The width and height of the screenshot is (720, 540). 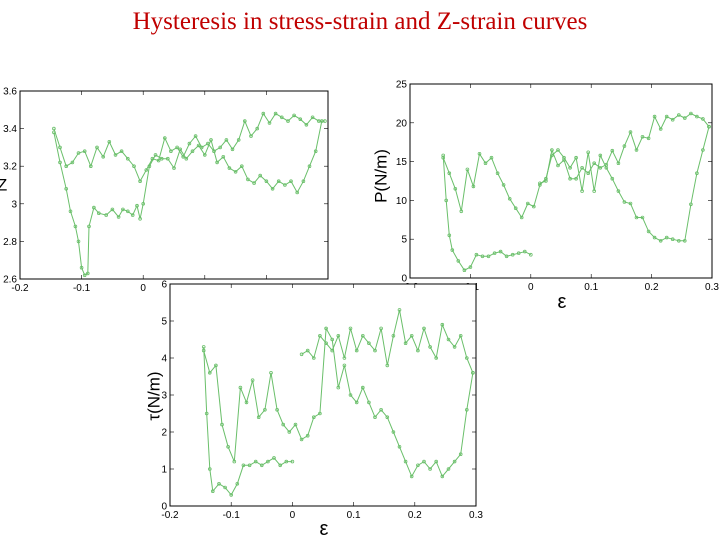 What do you see at coordinates (380, 176) in the screenshot?
I see `y-axis-label: P(N/m)` at bounding box center [380, 176].